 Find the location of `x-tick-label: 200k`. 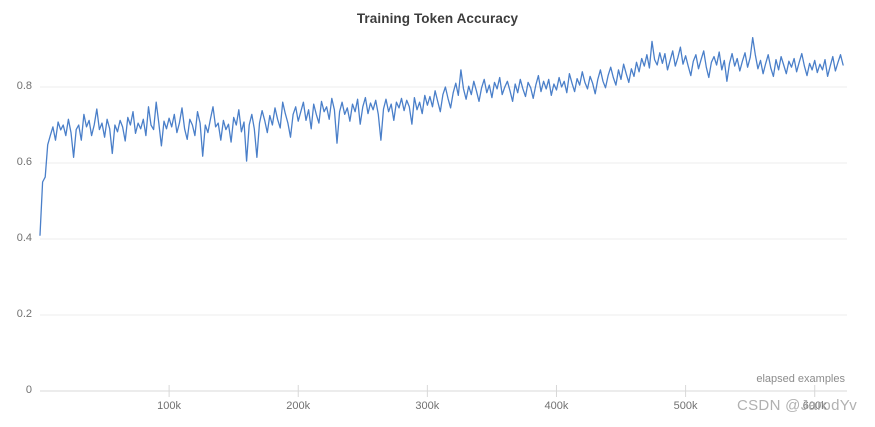

x-tick-label: 200k is located at coordinates (298, 406).